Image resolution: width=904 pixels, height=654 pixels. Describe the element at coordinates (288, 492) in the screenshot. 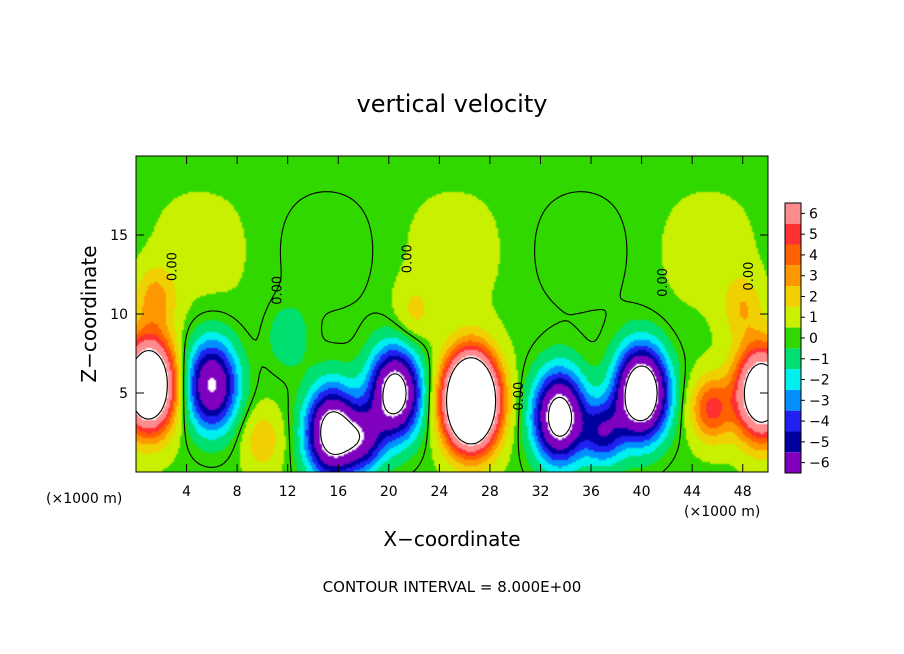

I see `x-tick-label: 12` at that location.